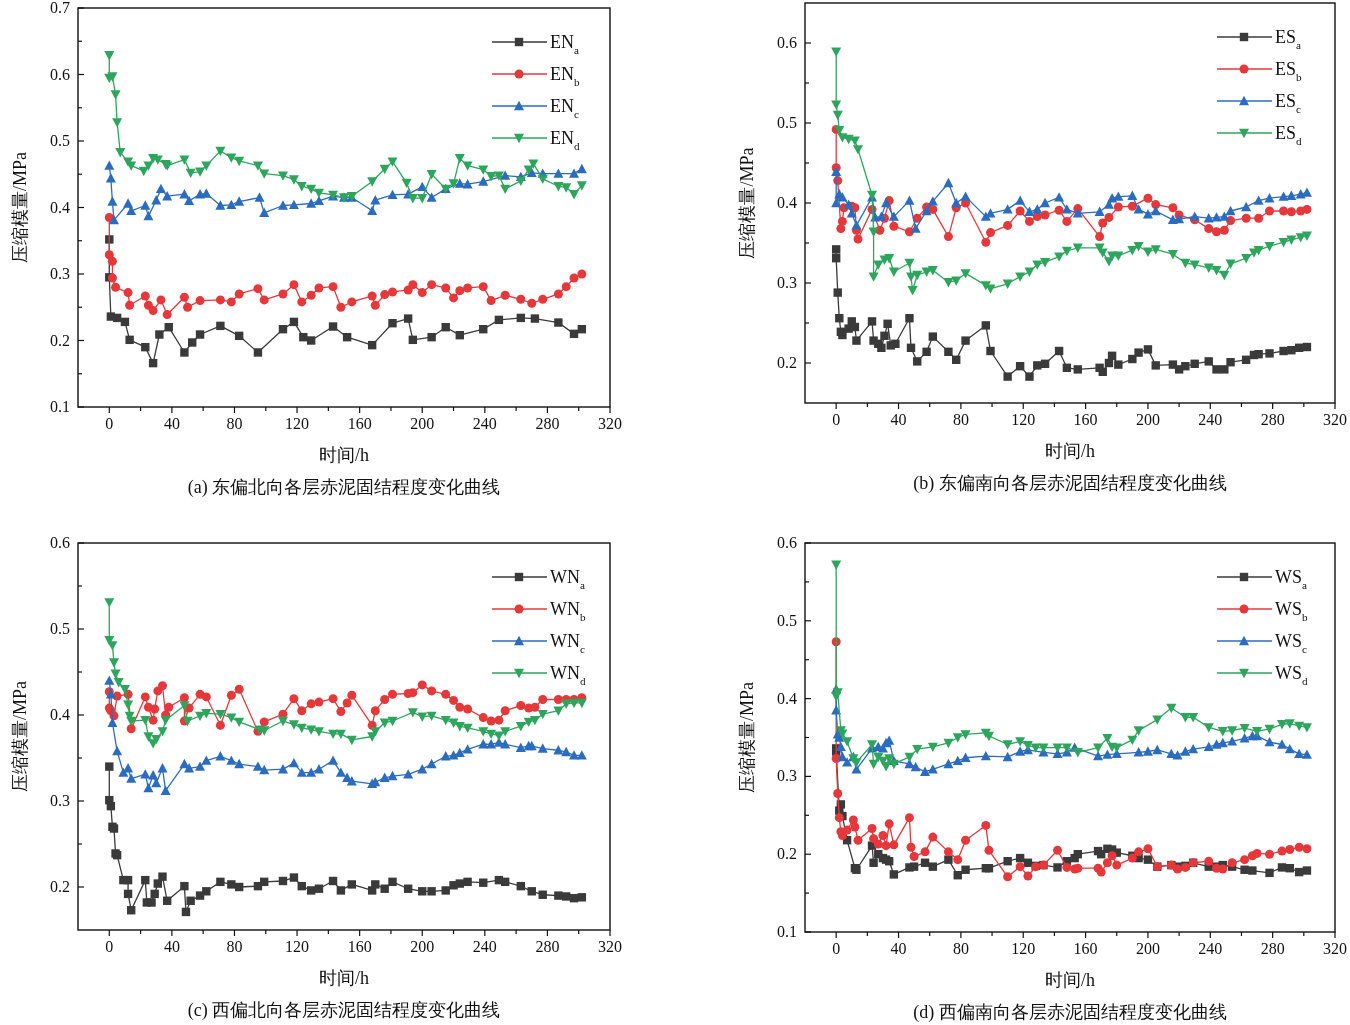  What do you see at coordinates (565, 140) in the screenshot?
I see `legend-label: EN$_{d}$` at bounding box center [565, 140].